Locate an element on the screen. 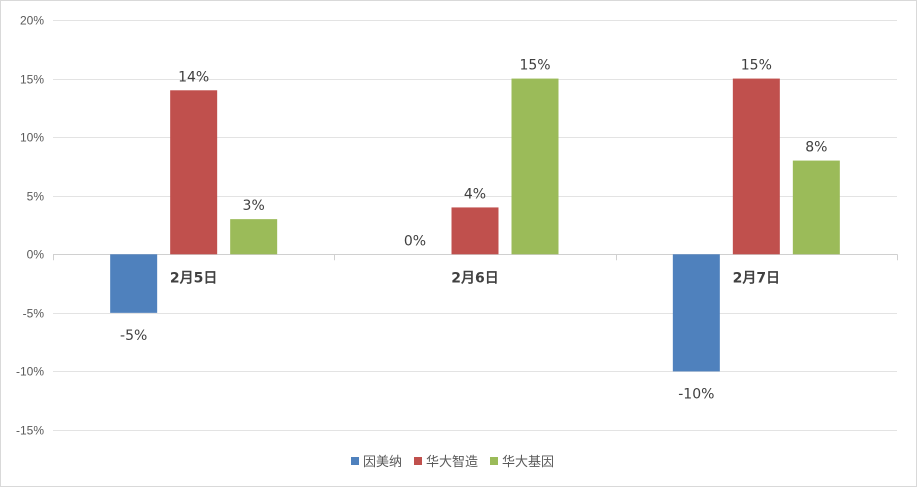  legend: 因美纳 华大智造 华大基因 is located at coordinates (452, 462).